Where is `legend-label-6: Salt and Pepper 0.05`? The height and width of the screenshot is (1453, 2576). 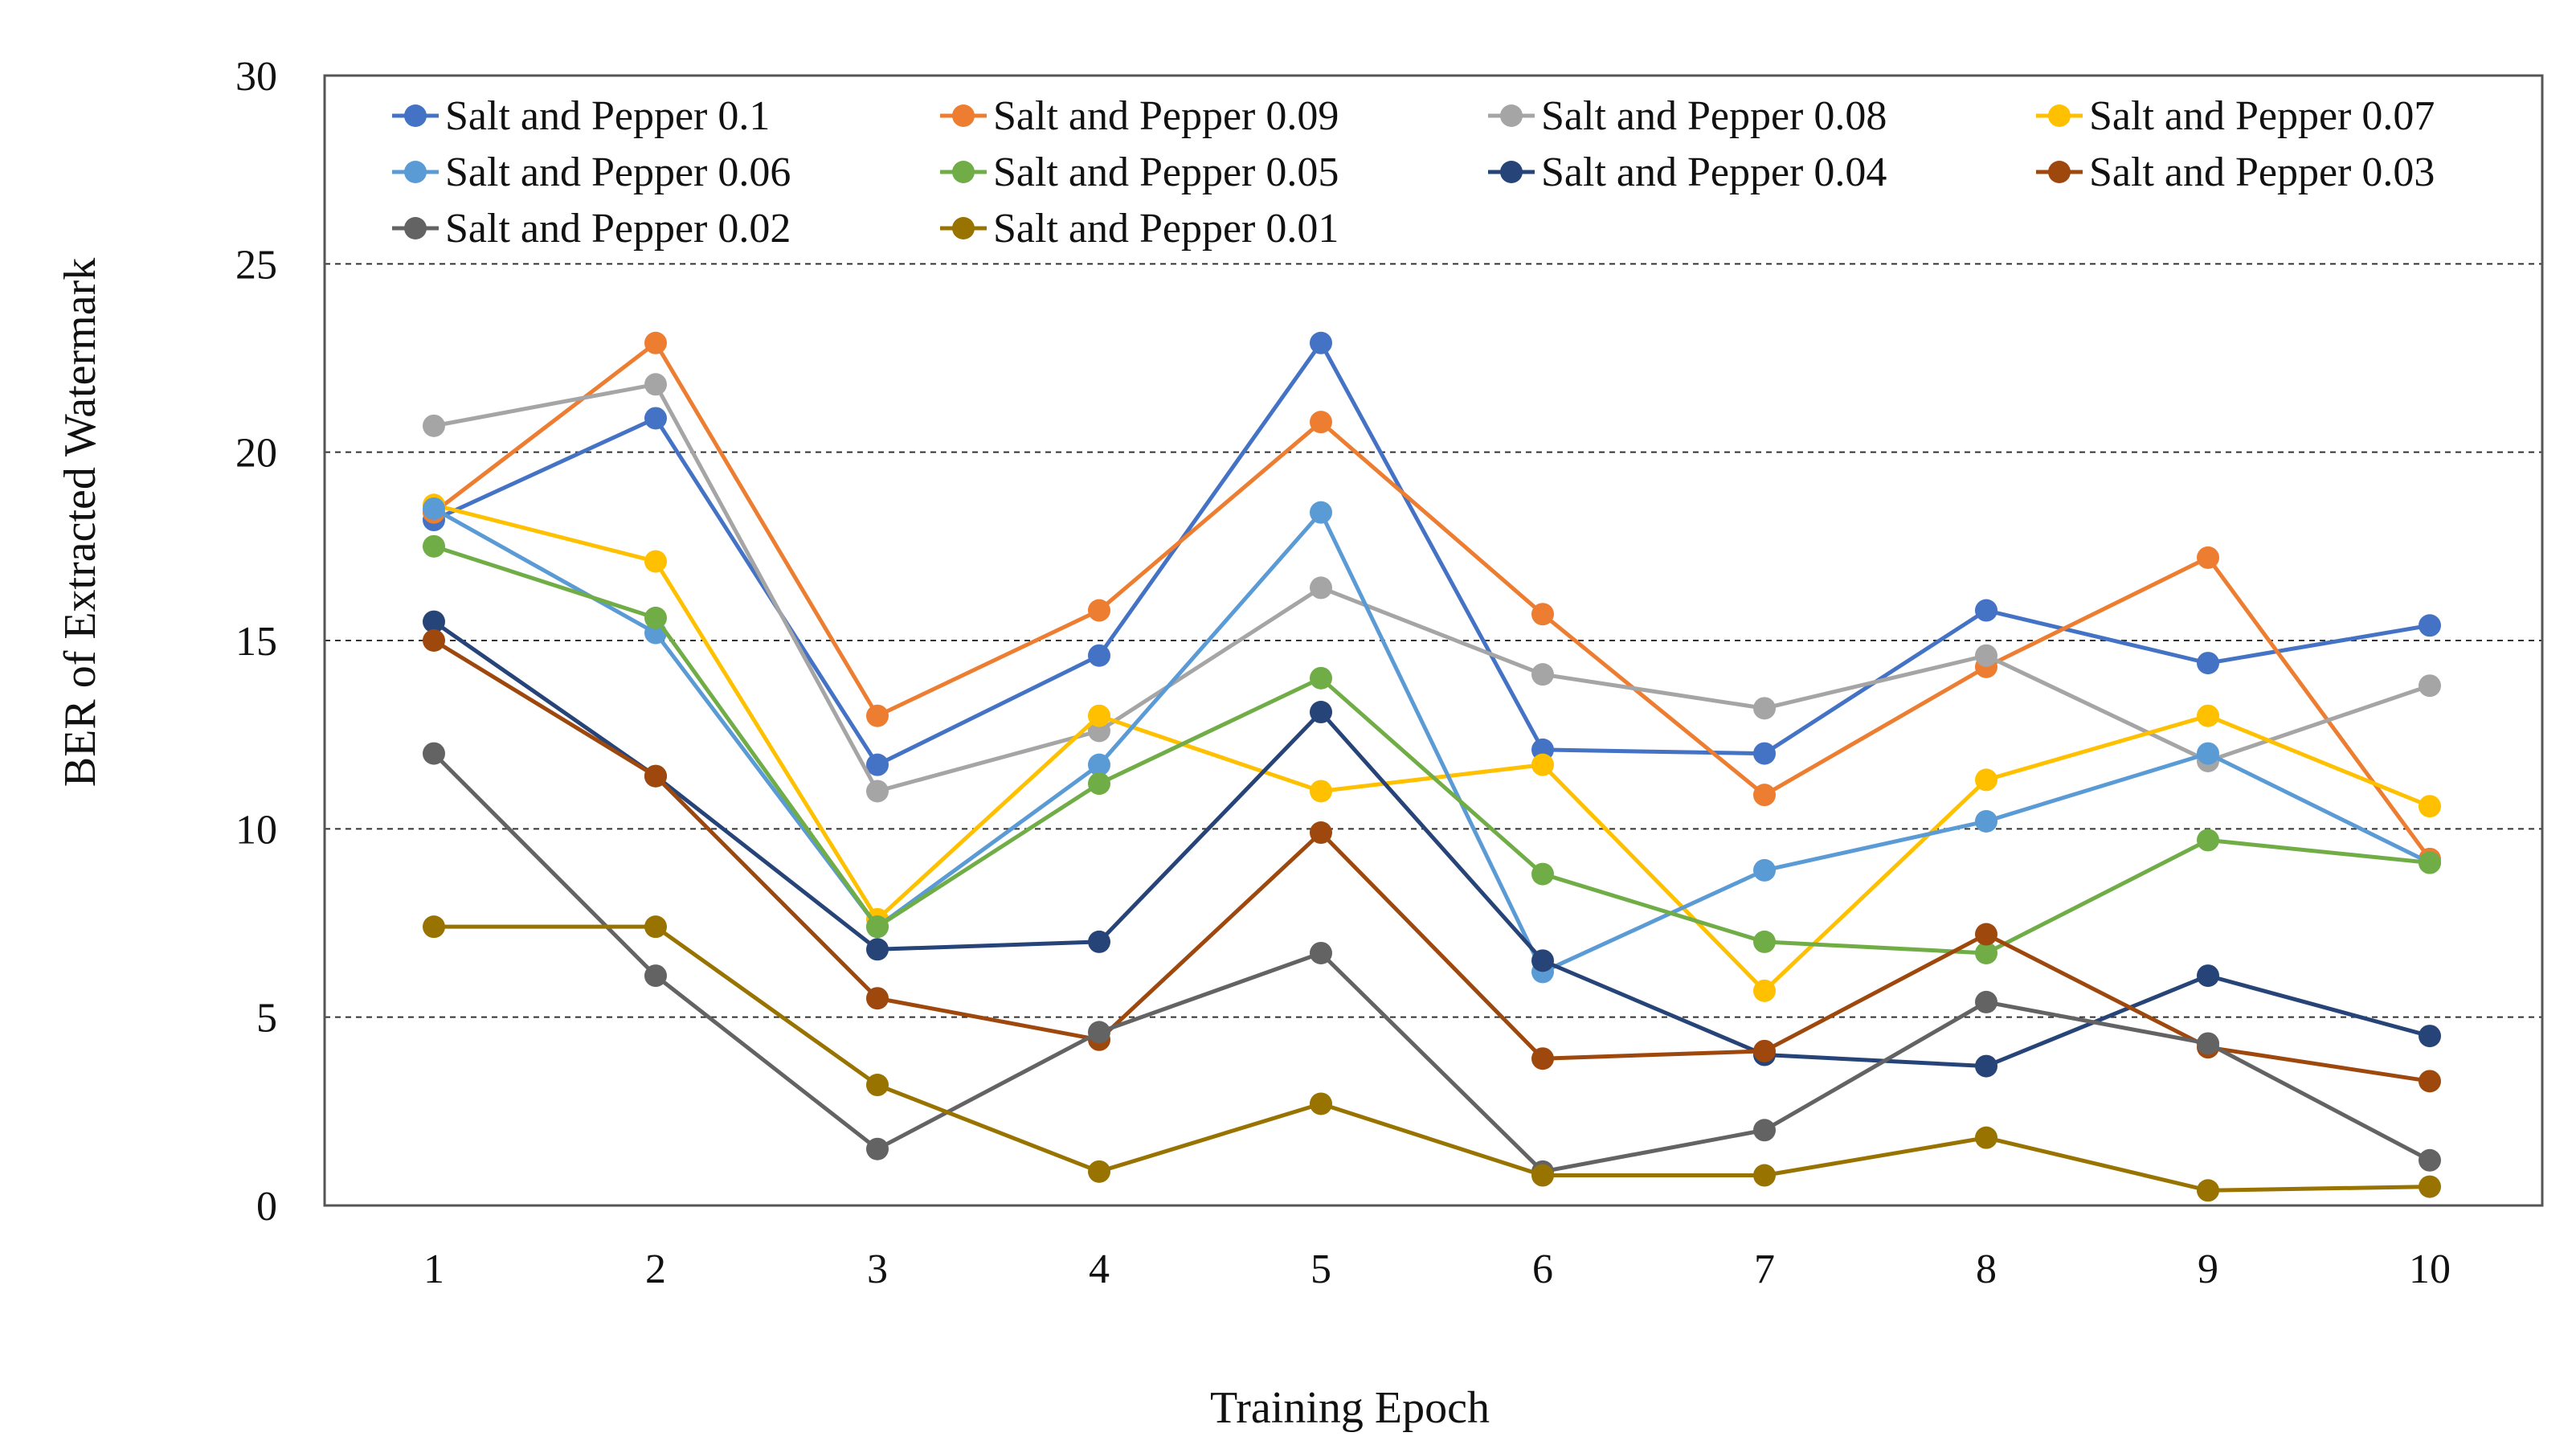 legend-label-6: Salt and Pepper 0.05 is located at coordinates (1166, 172).